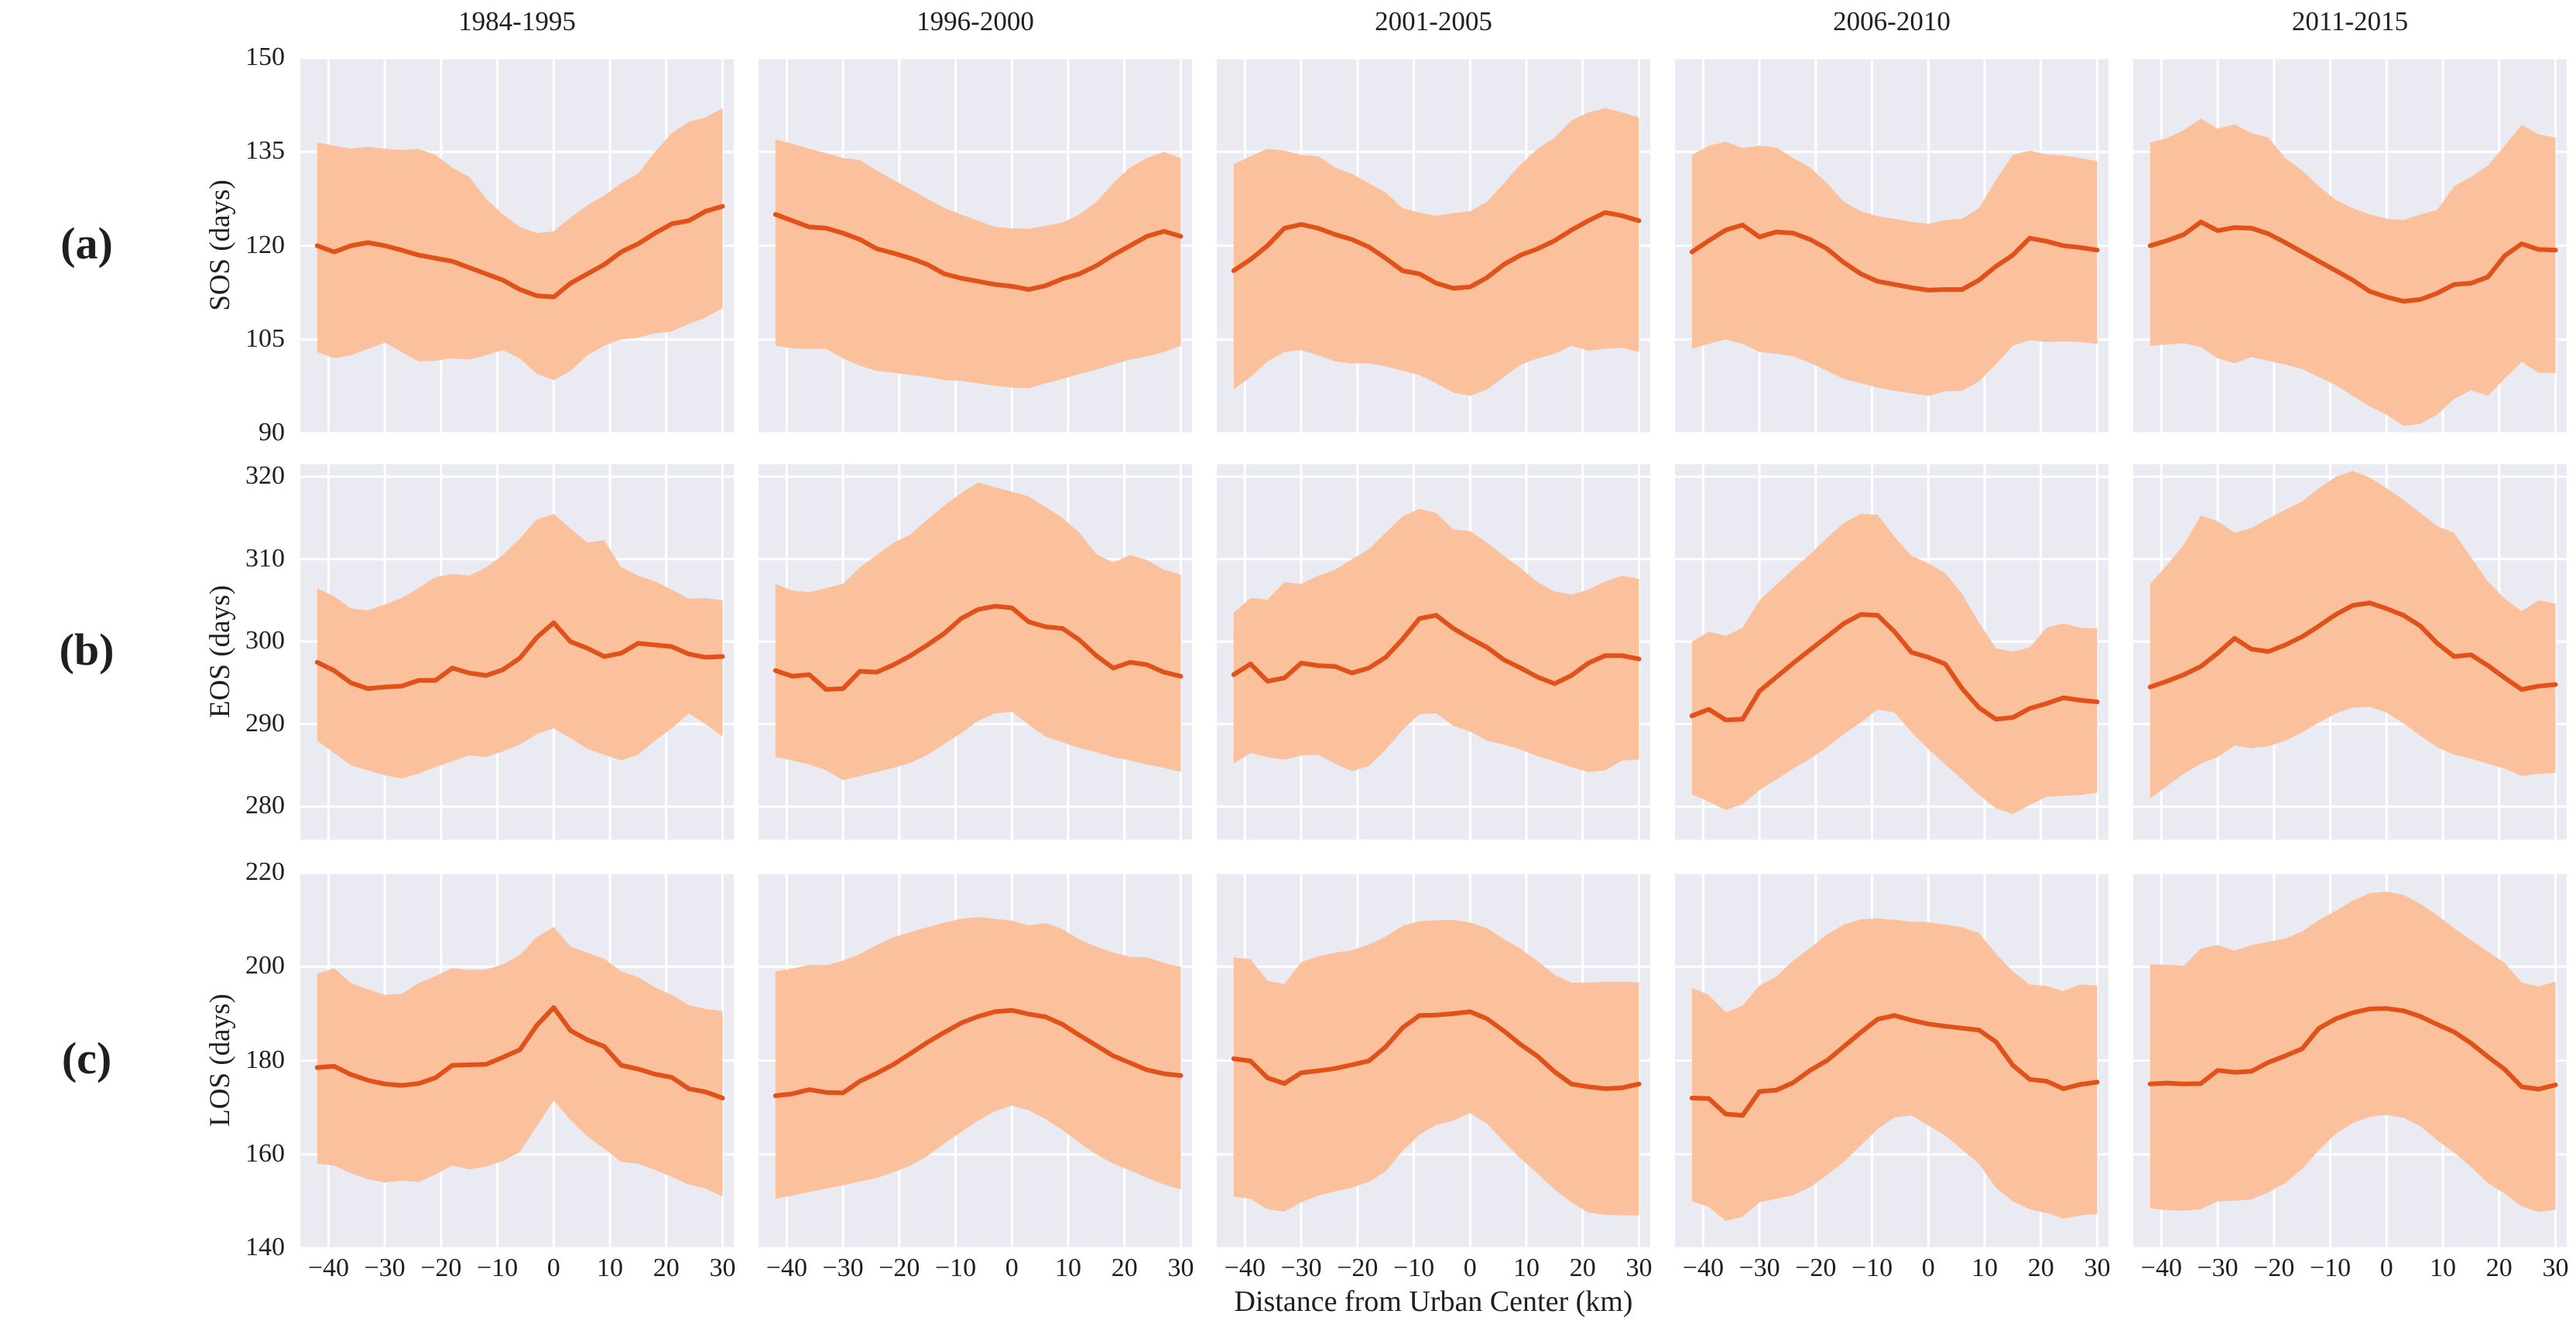 The image size is (2576, 1331). What do you see at coordinates (1180, 1268) in the screenshot?
I see `x-tick-label-1996-2000-30: 30` at bounding box center [1180, 1268].